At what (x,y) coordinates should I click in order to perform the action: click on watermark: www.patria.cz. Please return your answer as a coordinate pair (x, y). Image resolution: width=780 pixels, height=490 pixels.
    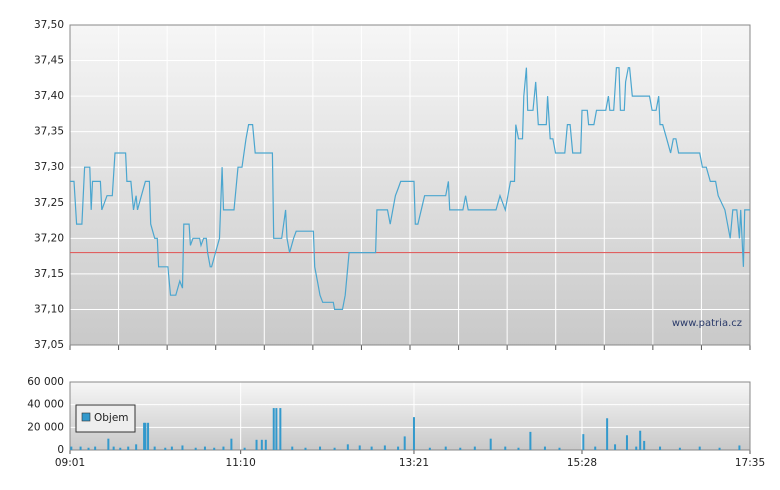
    Looking at the image, I should click on (707, 323).